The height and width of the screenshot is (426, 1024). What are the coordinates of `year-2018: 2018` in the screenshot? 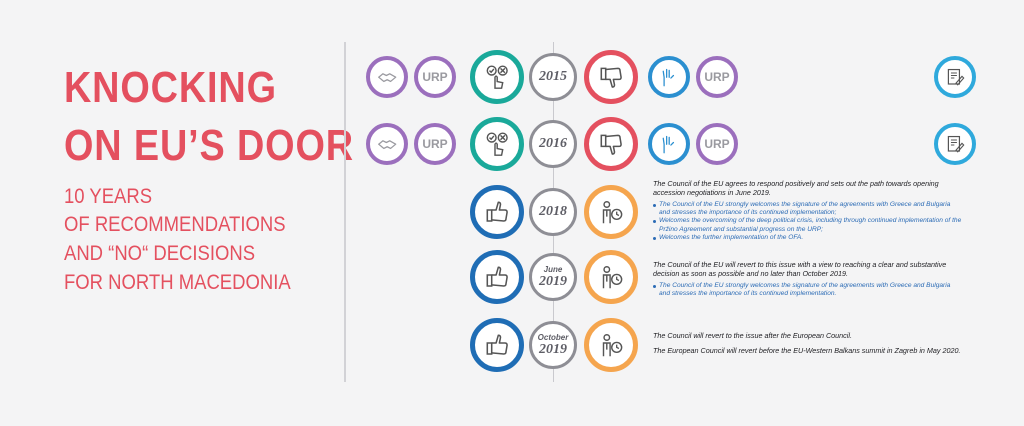 It's located at (553, 212).